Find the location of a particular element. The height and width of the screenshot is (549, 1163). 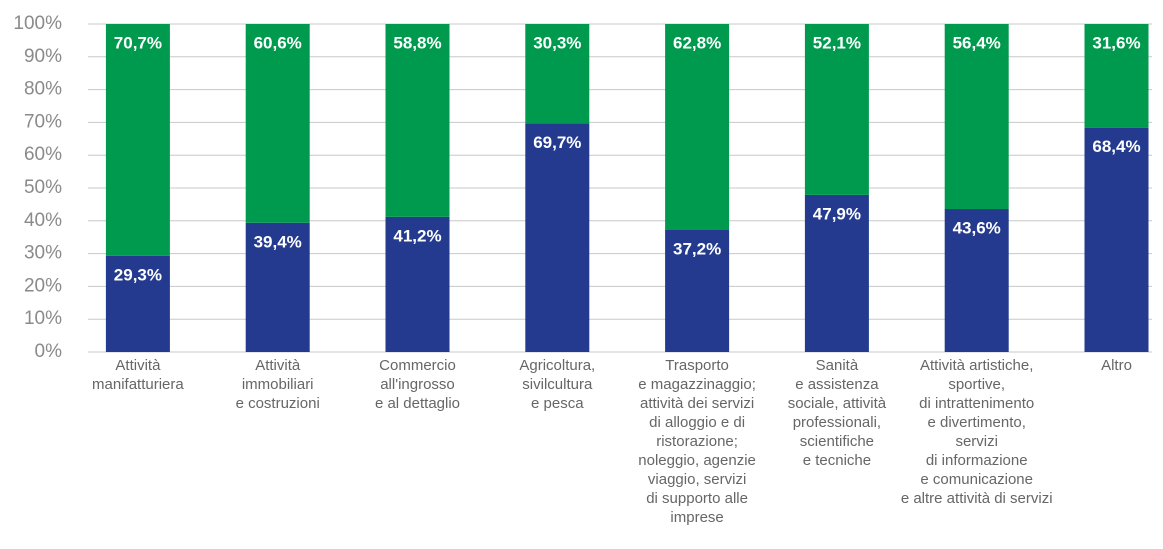

x-tick-label-line: e altre attività di servizi is located at coordinates (977, 498).